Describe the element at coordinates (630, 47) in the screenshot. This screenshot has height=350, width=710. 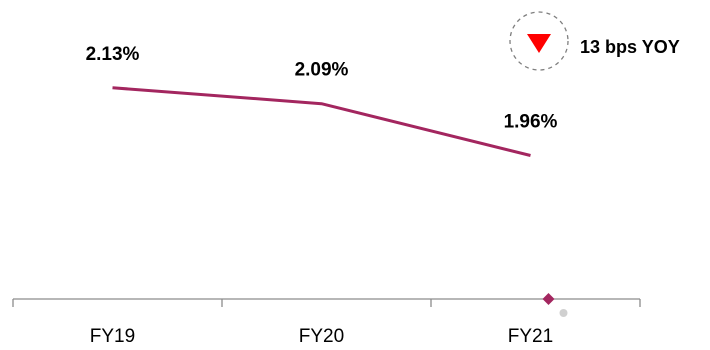
I see `badge-label: 13 bps YOY` at that location.